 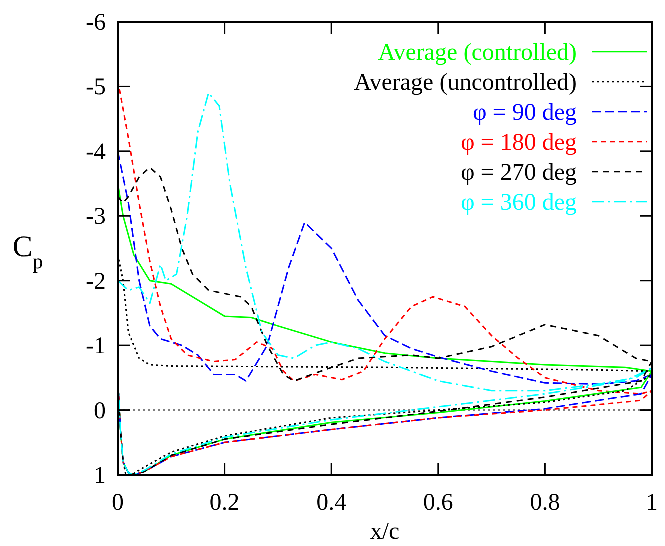 What do you see at coordinates (518, 143) in the screenshot?
I see `legend-label: φ = 180 deg` at bounding box center [518, 143].